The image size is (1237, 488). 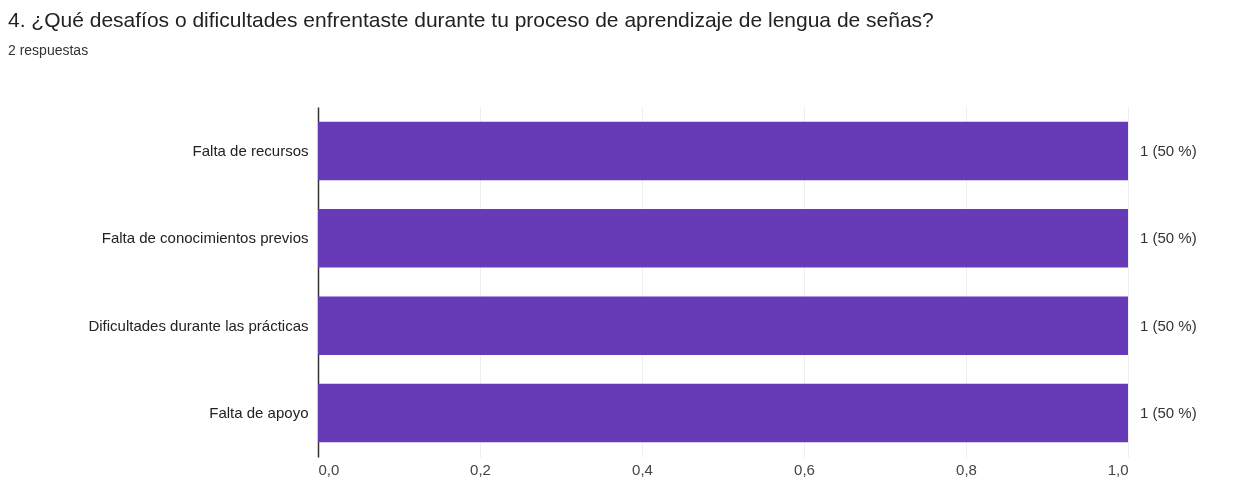 I want to click on x-tick-label: 0,0, so click(x=329, y=469).